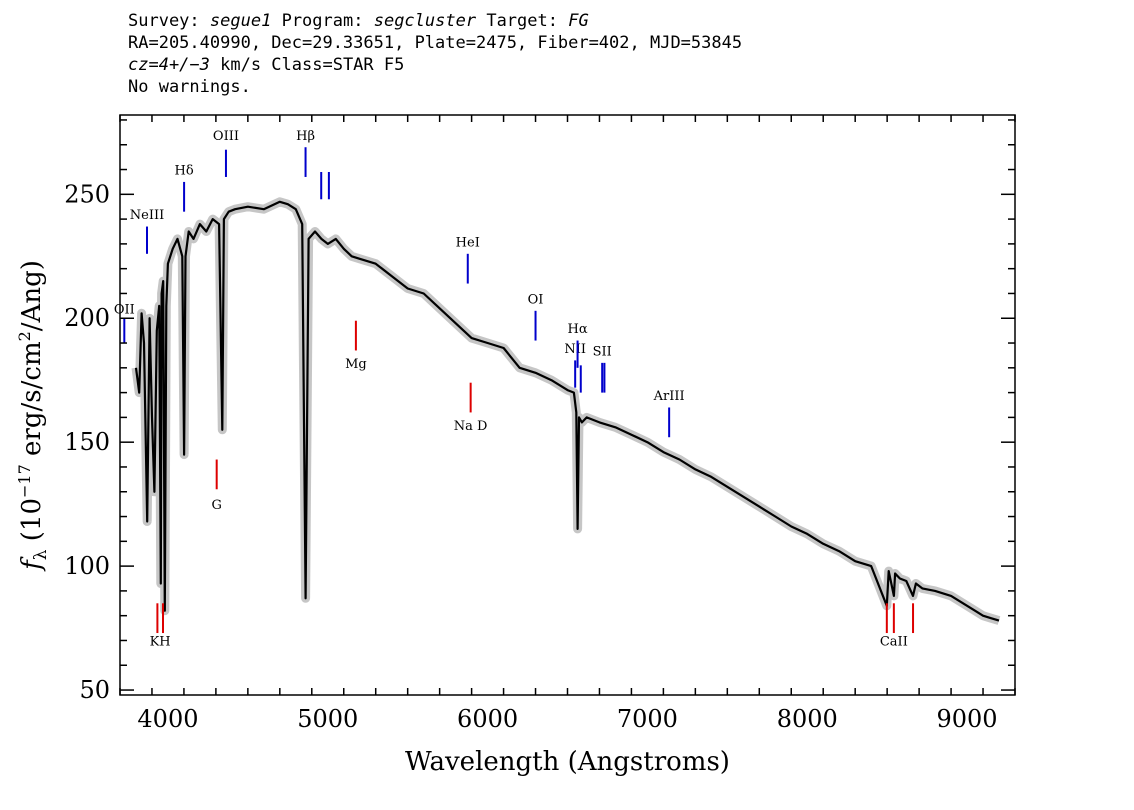 The height and width of the screenshot is (810, 1134). What do you see at coordinates (167, 719) in the screenshot?
I see `x-tick-label: 4000` at bounding box center [167, 719].